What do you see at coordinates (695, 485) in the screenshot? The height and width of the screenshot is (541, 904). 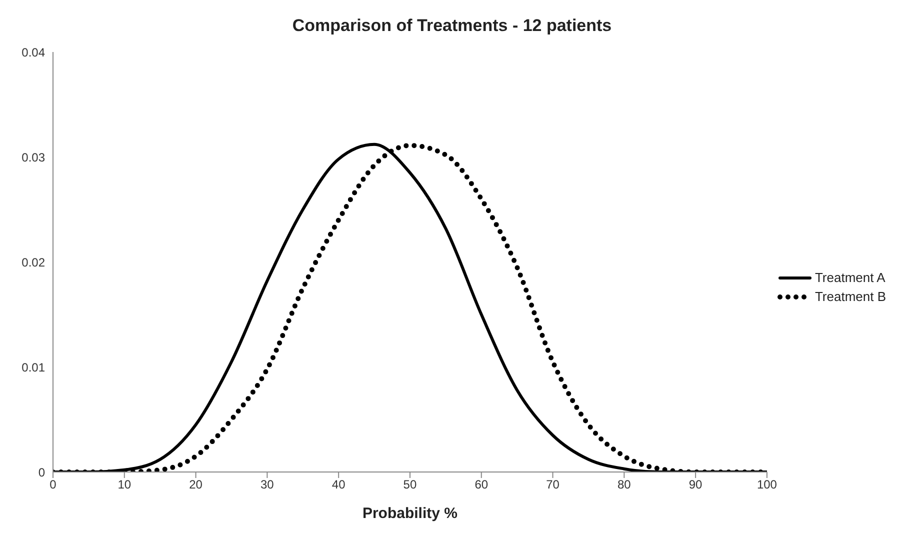 I see `x-tick-label: 90` at bounding box center [695, 485].